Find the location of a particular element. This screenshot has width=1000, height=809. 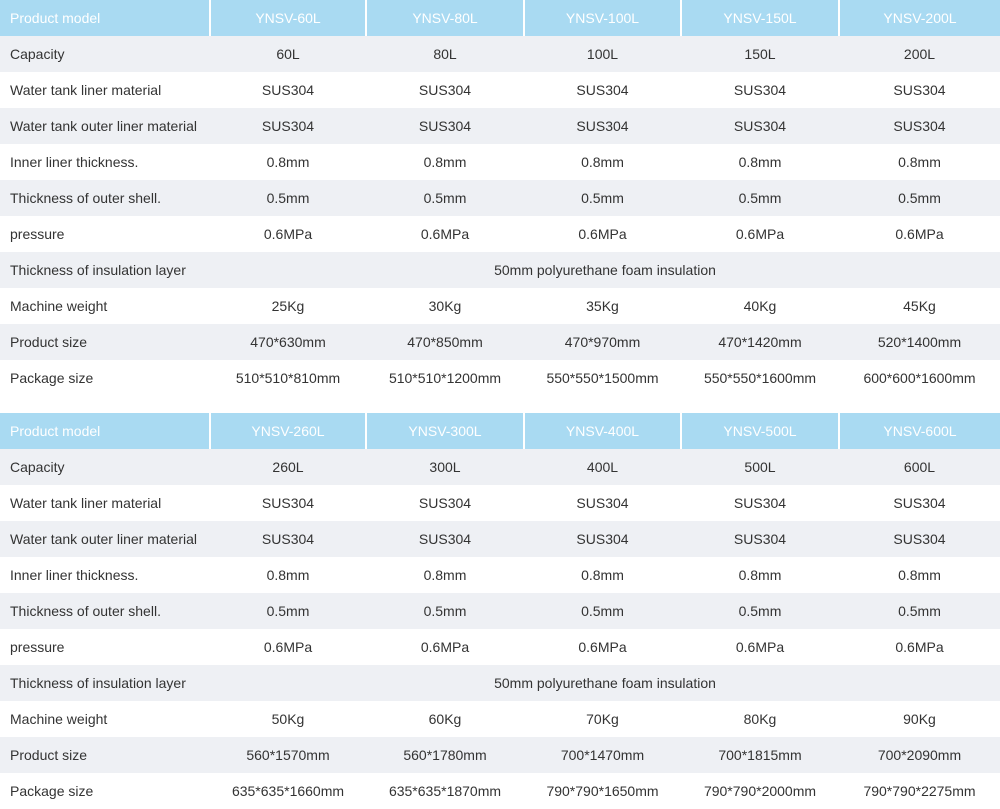

cell: 635*635*1660mm is located at coordinates (288, 791).